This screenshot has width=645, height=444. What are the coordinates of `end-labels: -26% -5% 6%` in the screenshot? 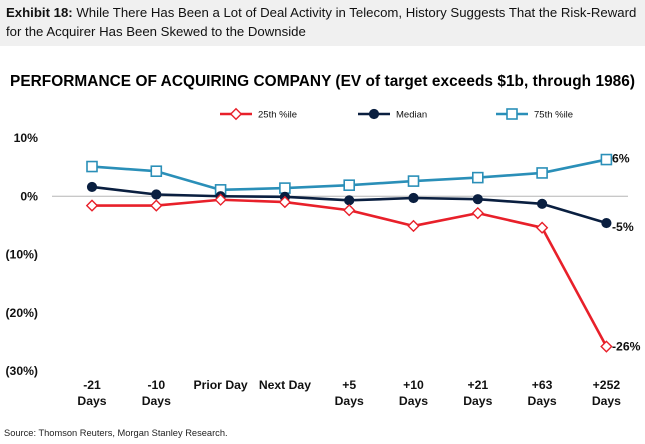 It's located at (626, 253).